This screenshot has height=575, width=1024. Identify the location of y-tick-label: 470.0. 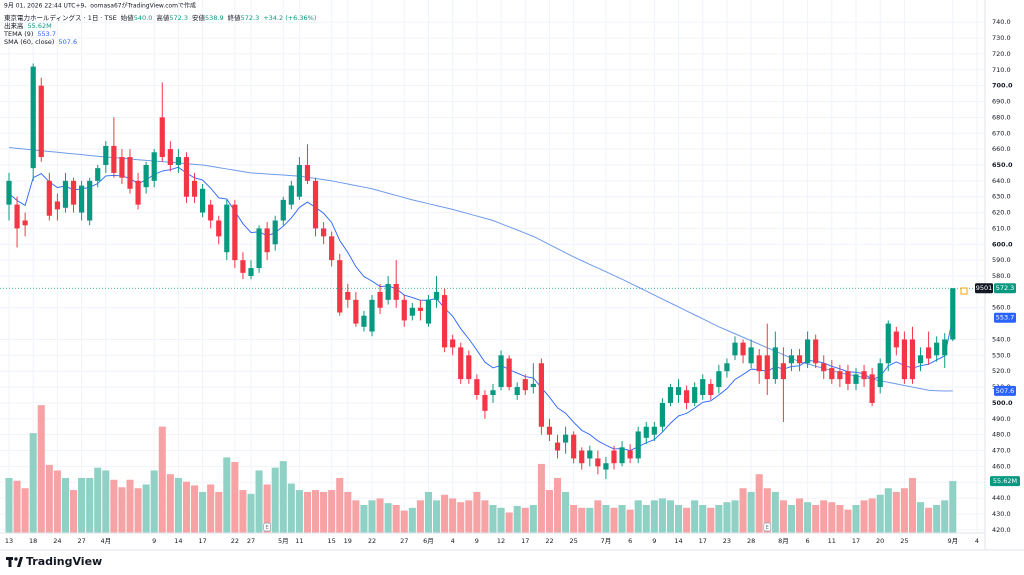
(1001, 451).